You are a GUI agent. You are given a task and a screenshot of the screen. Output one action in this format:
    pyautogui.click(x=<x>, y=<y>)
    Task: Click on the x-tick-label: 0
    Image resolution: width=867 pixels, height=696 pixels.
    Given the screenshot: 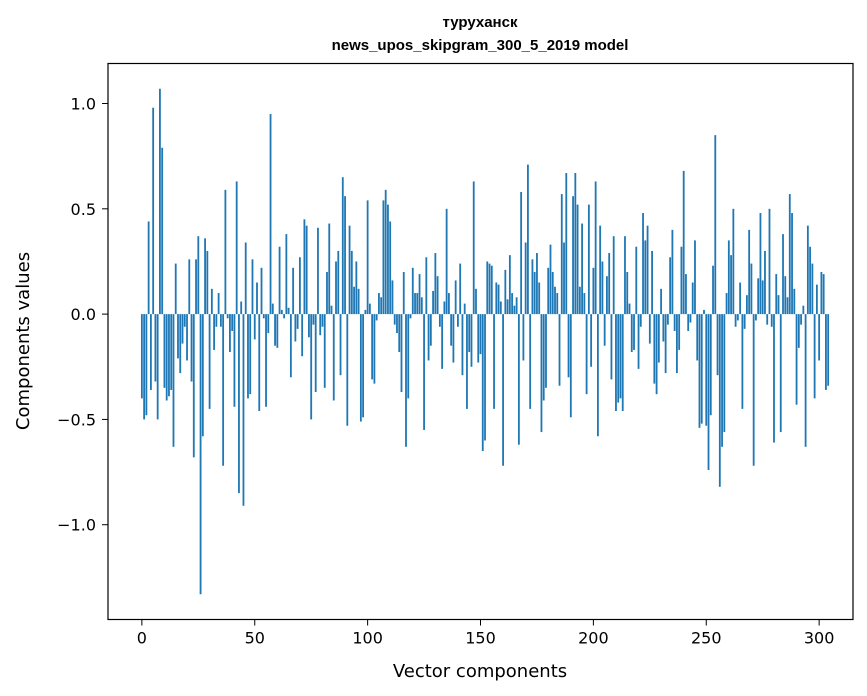 What is the action you would take?
    pyautogui.click(x=142, y=638)
    